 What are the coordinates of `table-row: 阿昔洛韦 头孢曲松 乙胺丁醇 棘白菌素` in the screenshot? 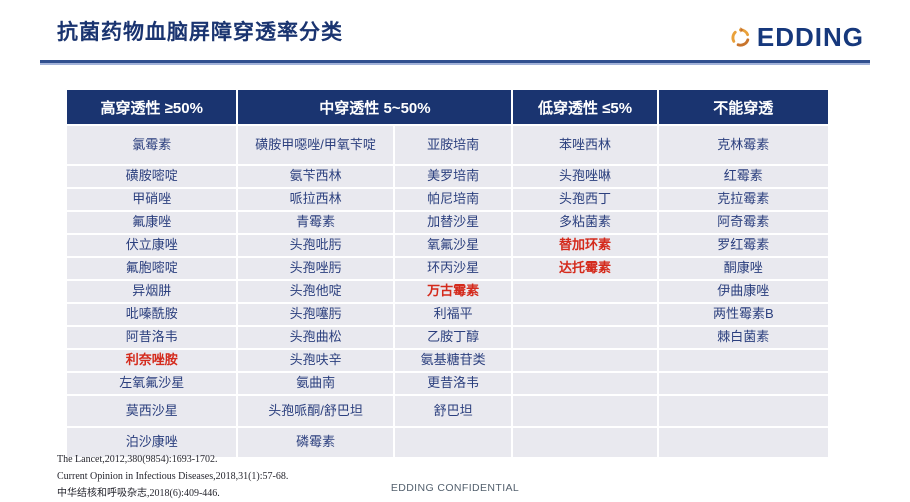 It's located at (447, 337).